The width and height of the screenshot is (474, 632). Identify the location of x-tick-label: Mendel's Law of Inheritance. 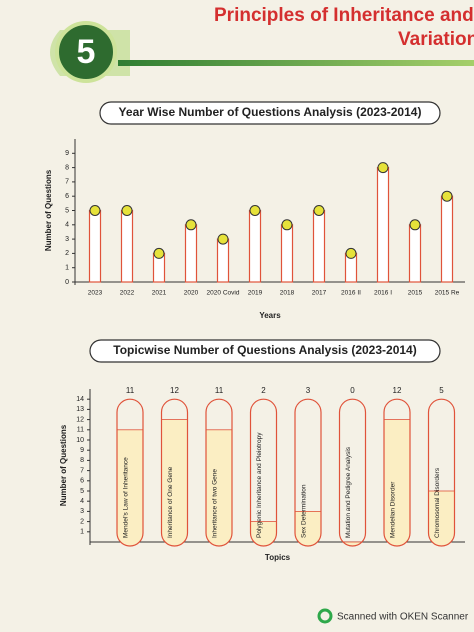
(126, 497).